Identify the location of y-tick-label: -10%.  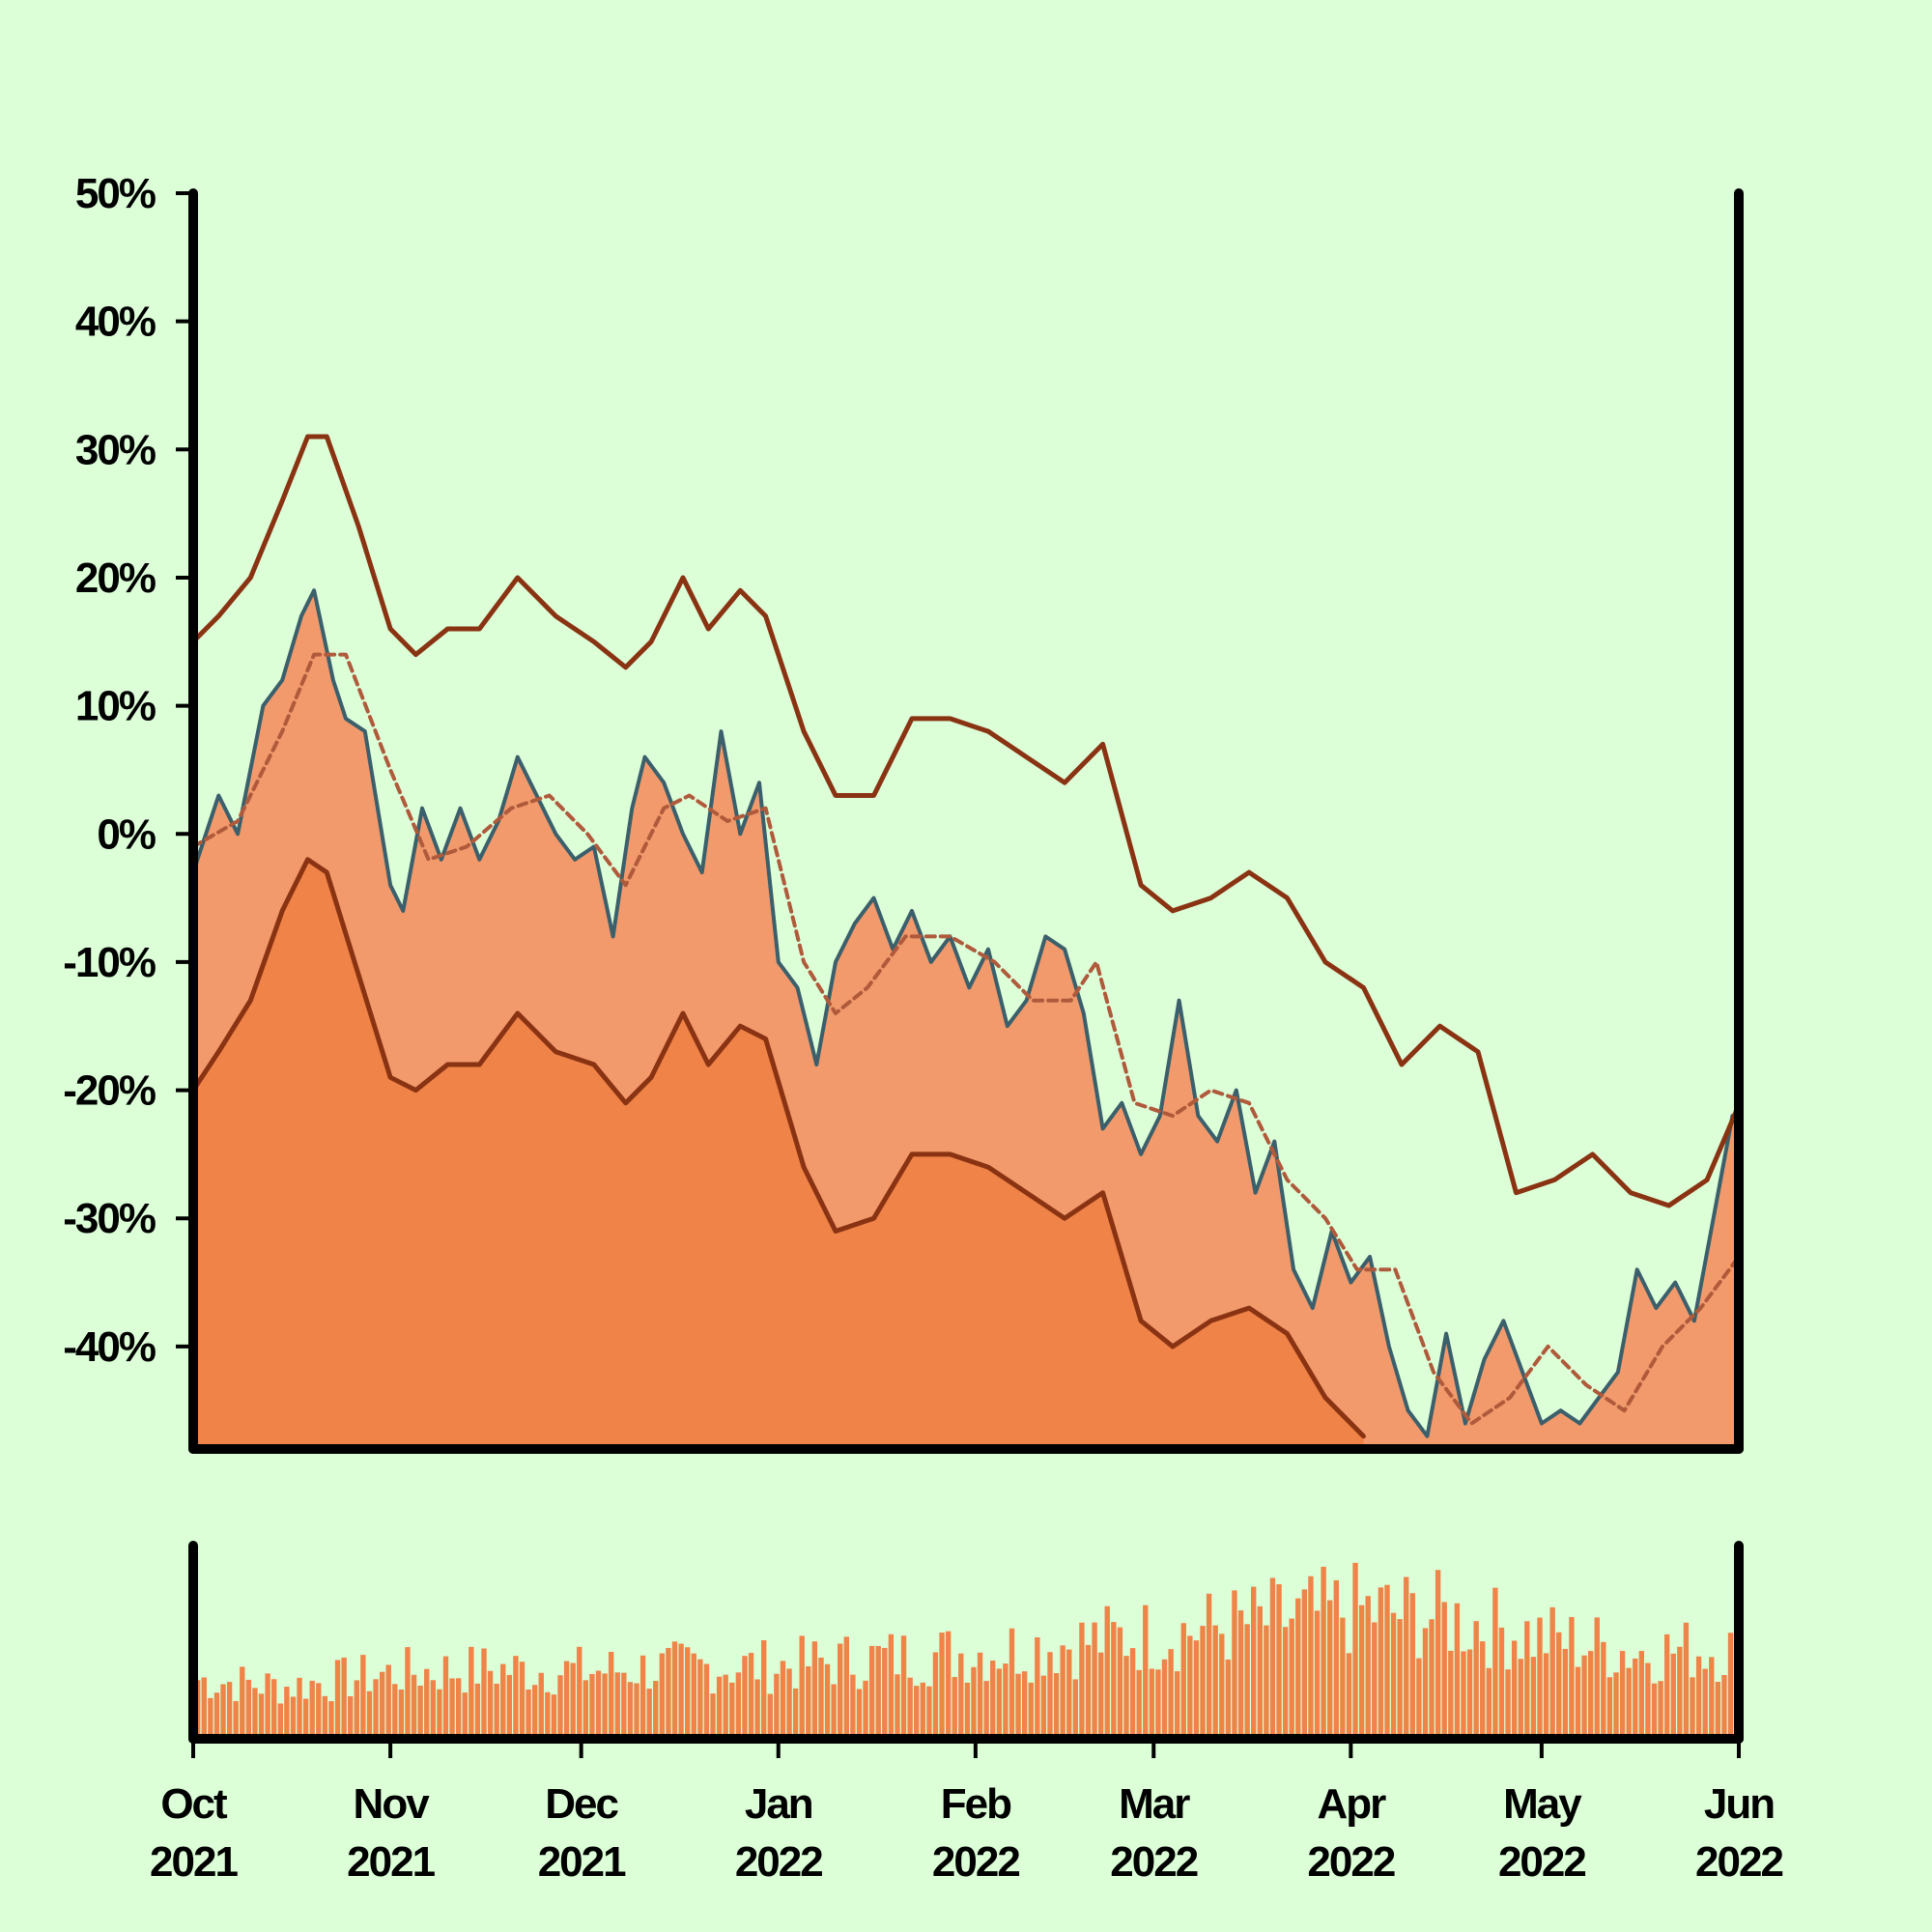
(109, 962).